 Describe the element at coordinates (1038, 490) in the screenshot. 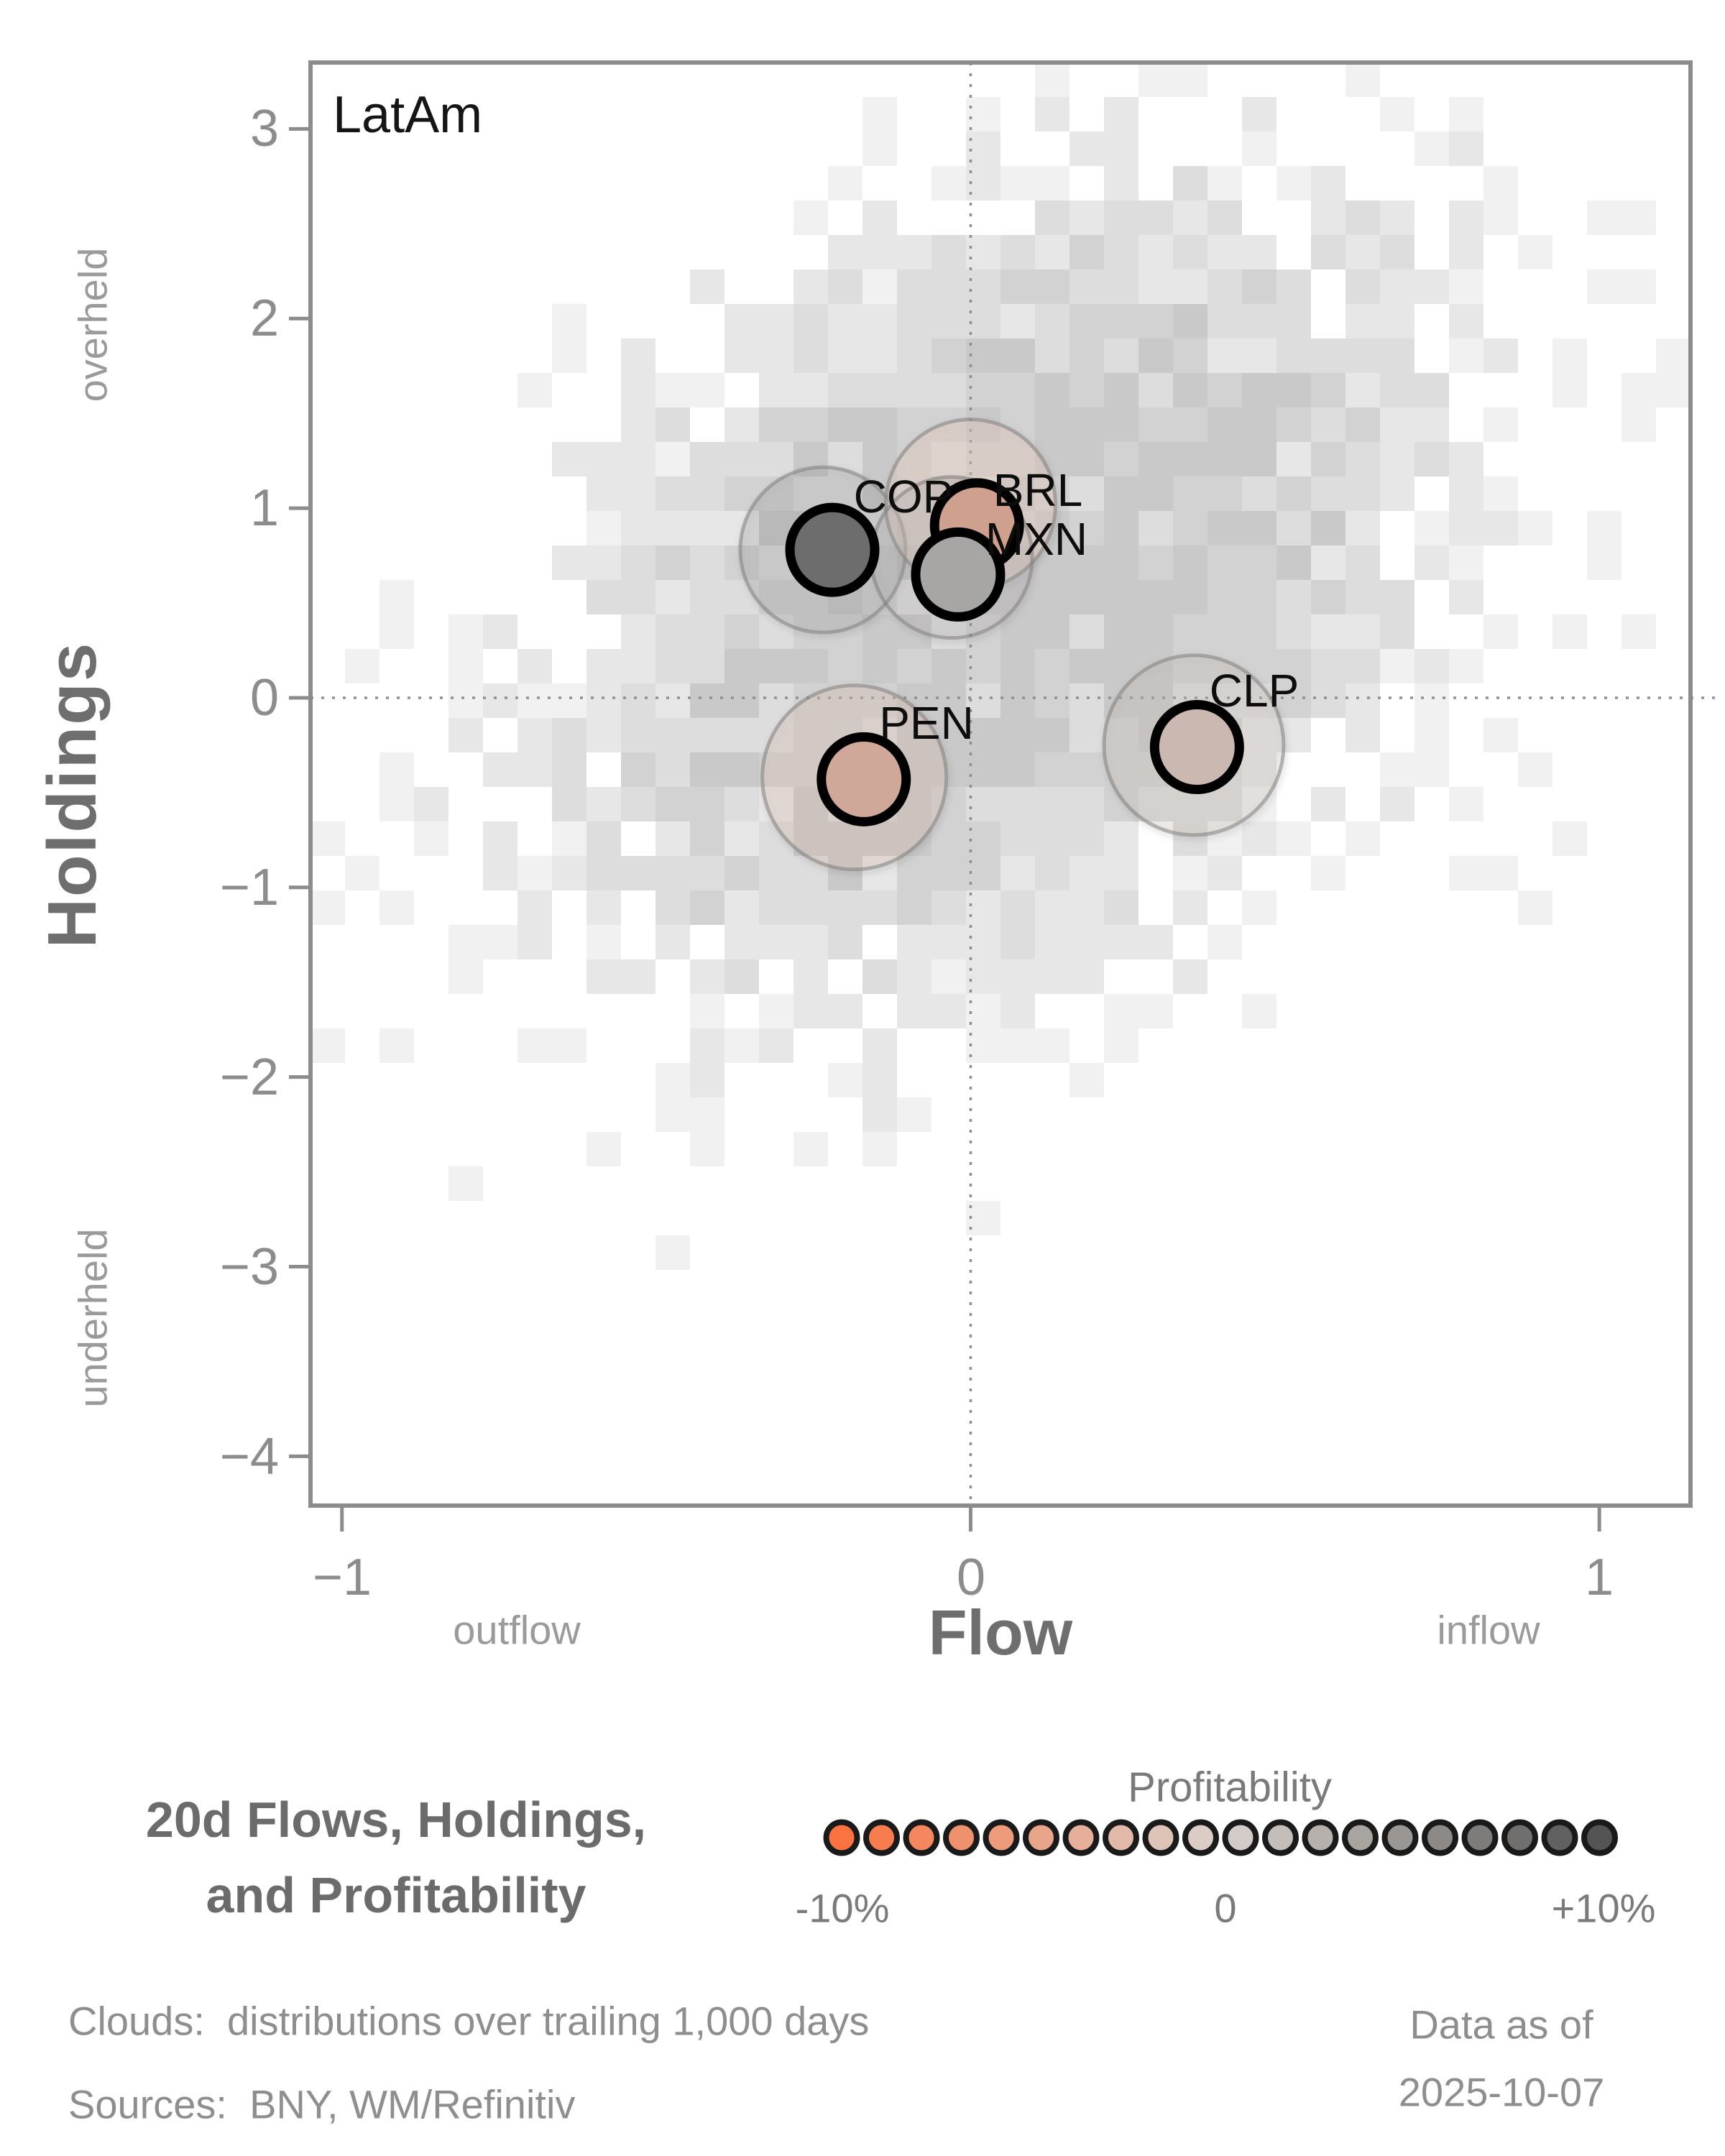

I see `point-label-brl: BRL` at that location.